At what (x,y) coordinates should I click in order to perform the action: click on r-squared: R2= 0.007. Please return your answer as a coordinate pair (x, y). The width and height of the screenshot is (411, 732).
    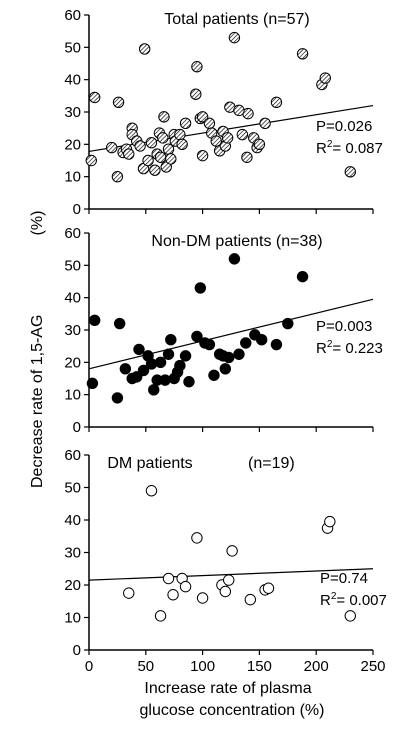
    Looking at the image, I should click on (353, 600).